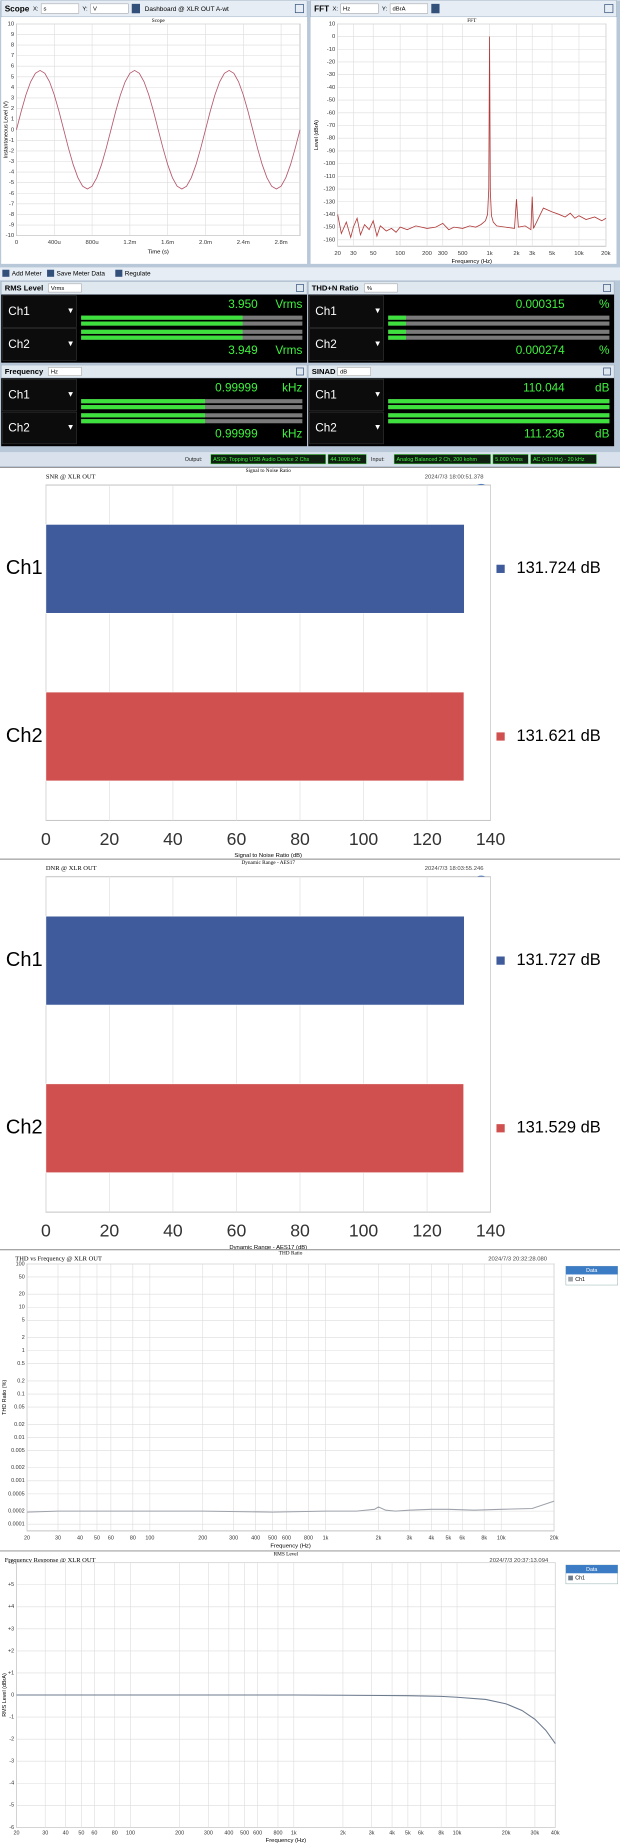 The image size is (620, 1843). Describe the element at coordinates (243, 243) in the screenshot. I see `x-tick-label: 2.4m` at that location.